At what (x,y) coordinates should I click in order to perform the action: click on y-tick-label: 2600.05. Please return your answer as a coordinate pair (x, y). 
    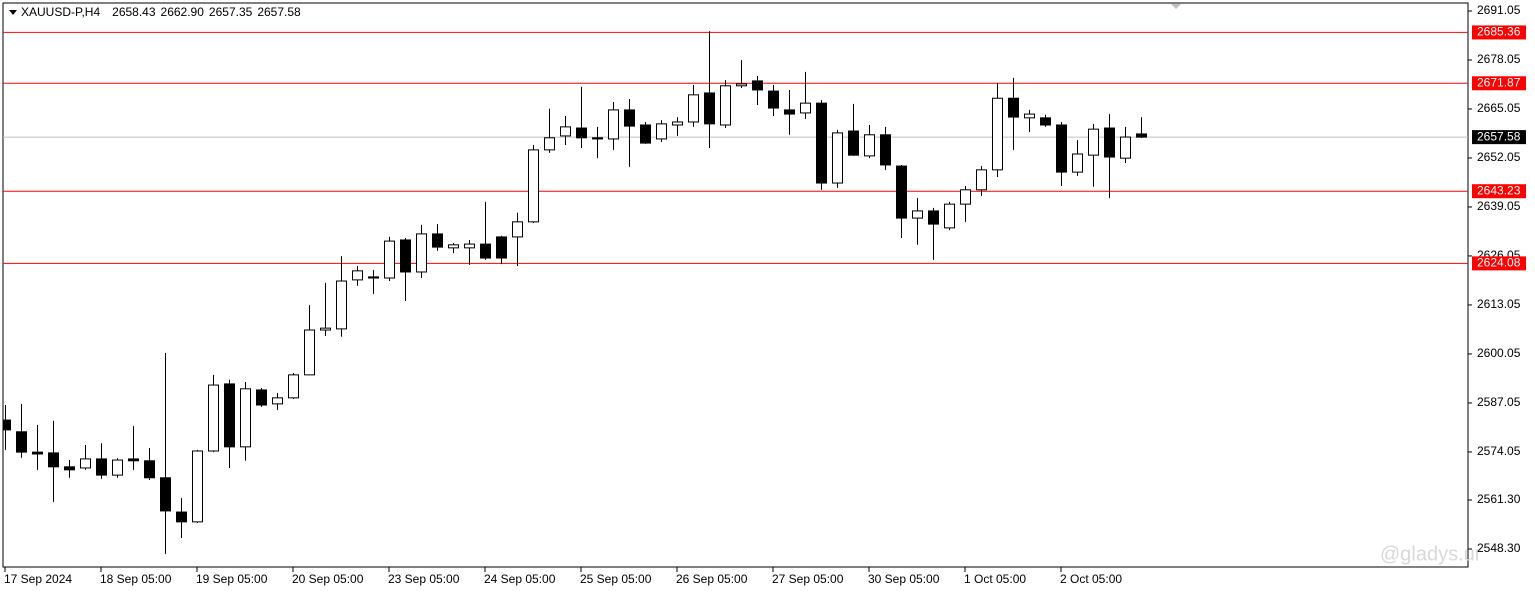
    Looking at the image, I should click on (1499, 353).